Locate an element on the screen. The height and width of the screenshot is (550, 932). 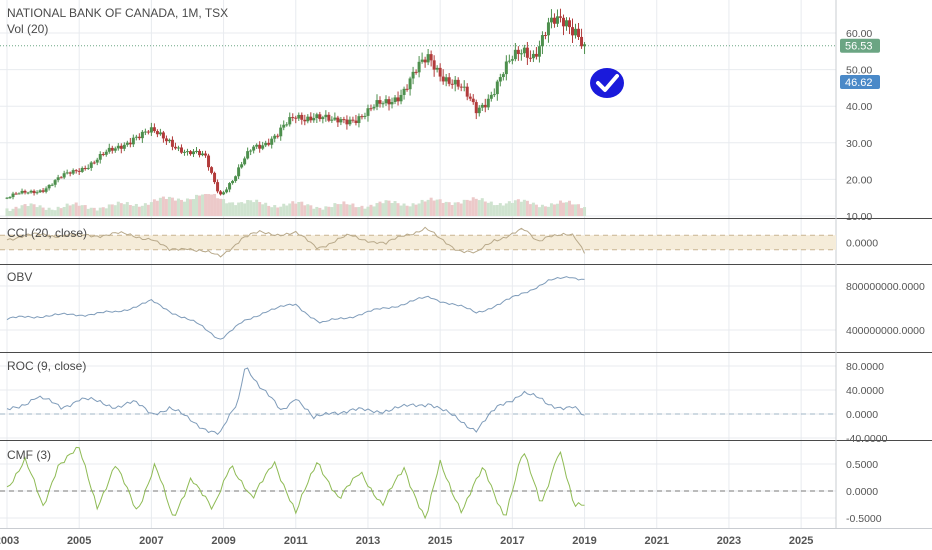
roc-label: ROC (9, close) is located at coordinates (46, 366).